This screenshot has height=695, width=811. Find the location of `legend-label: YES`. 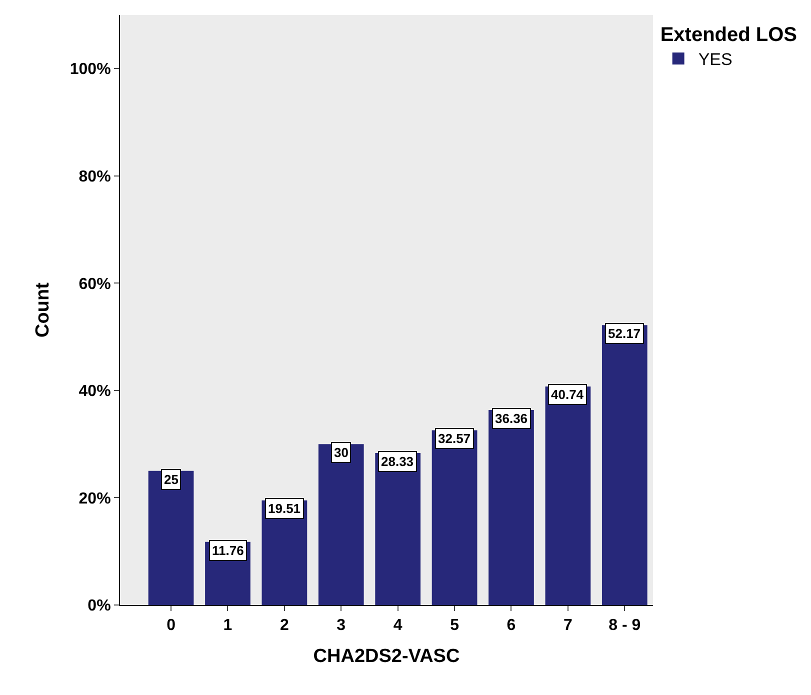

legend-label: YES is located at coordinates (715, 60).